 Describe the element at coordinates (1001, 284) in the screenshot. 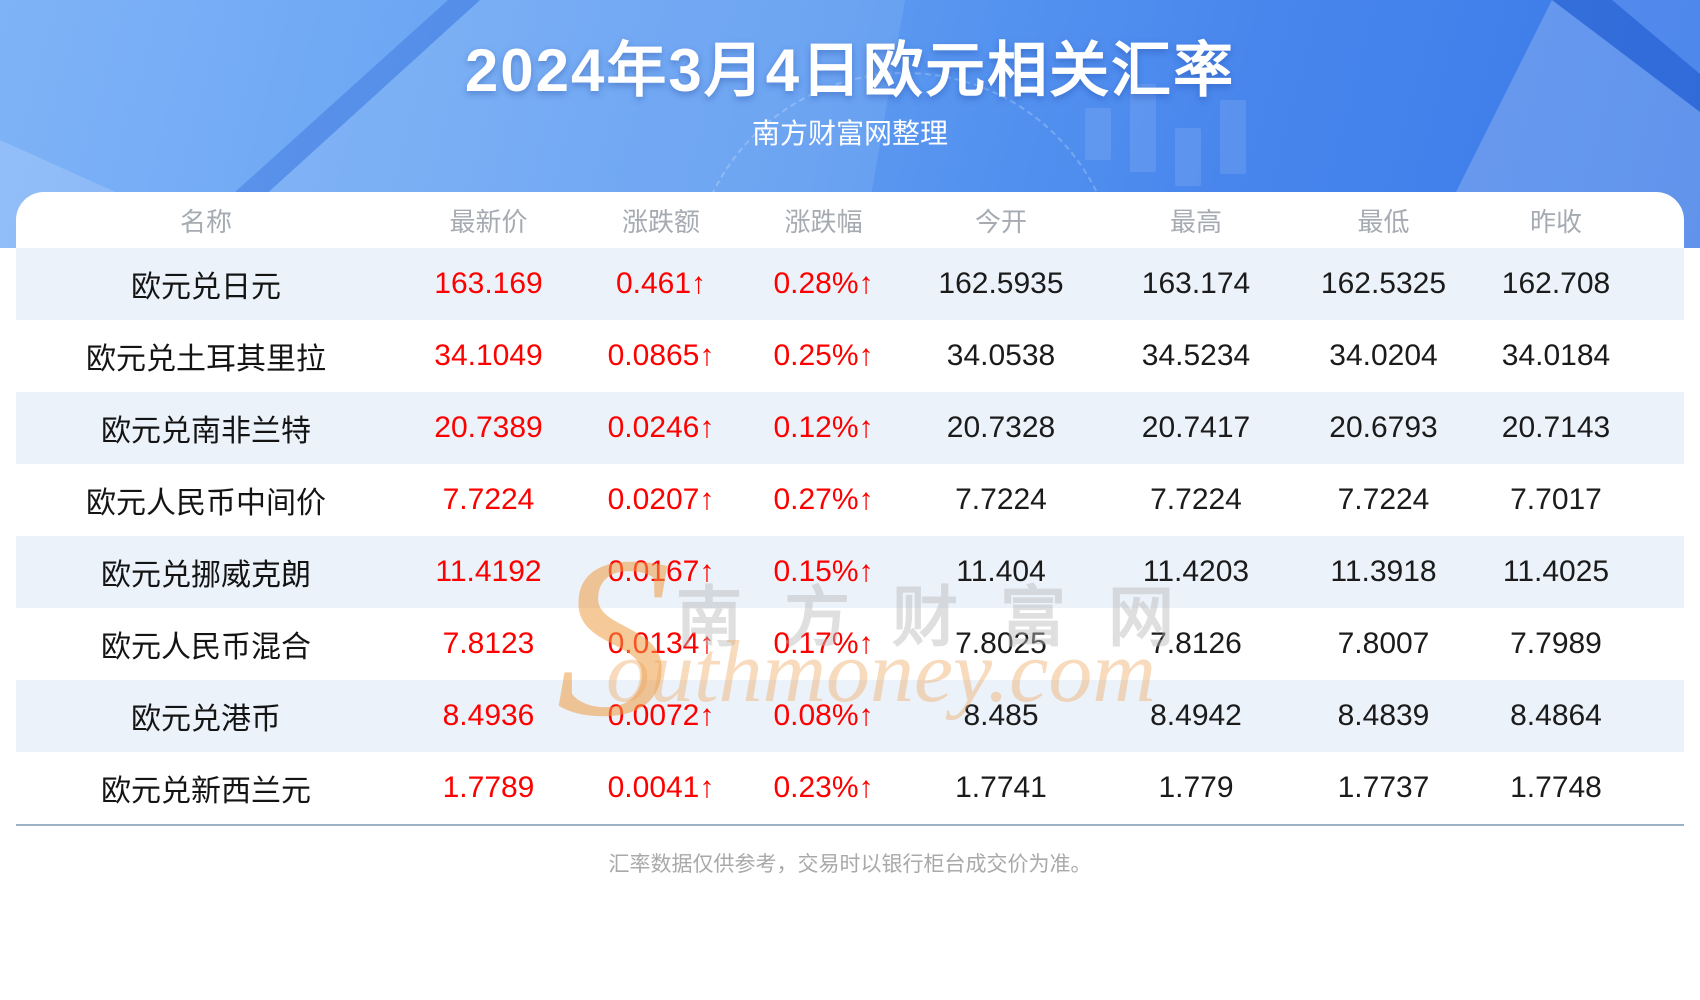

I see `open-cell: 162.5935` at that location.